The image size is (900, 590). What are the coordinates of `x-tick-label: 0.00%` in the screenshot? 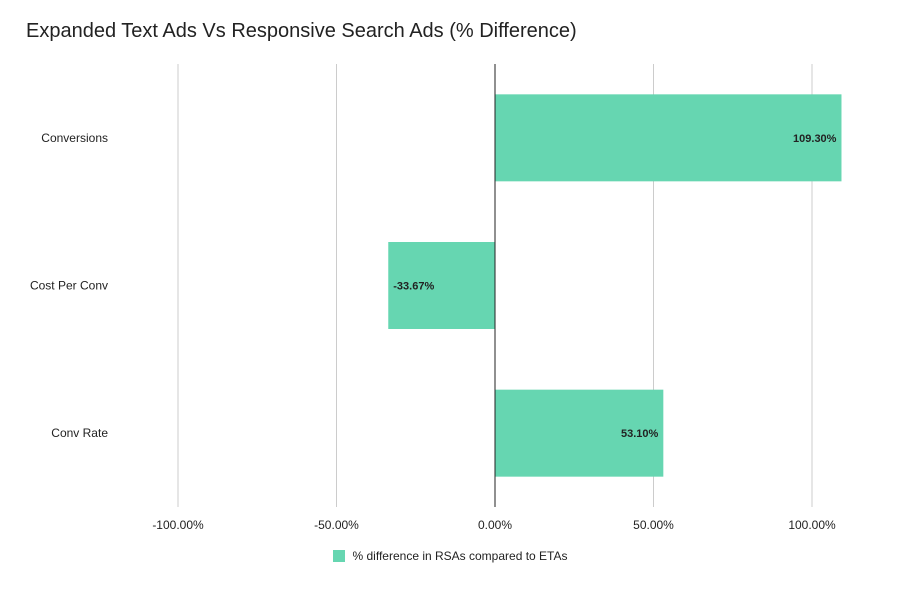 It's located at (495, 525).